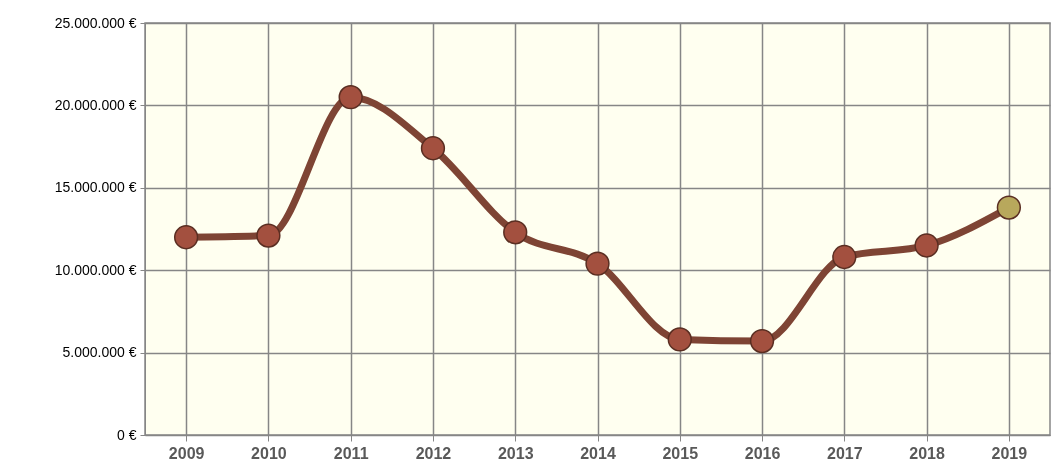 This screenshot has height=475, width=1051. I want to click on y-tick-label: 15.000.000 €, so click(95, 187).